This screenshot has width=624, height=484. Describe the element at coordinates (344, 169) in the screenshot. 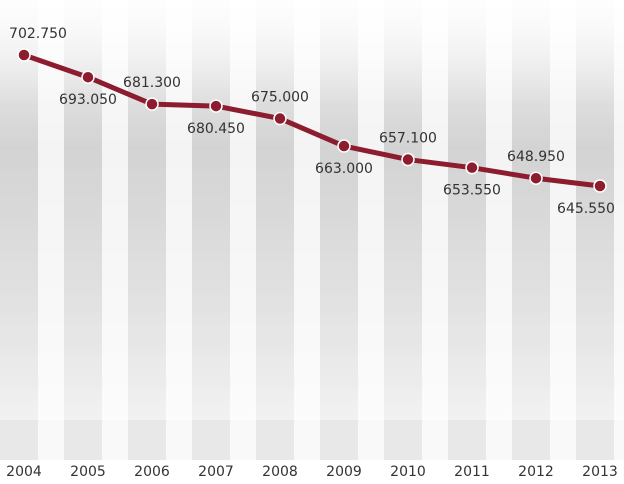

I see `data-label: 663.000` at that location.